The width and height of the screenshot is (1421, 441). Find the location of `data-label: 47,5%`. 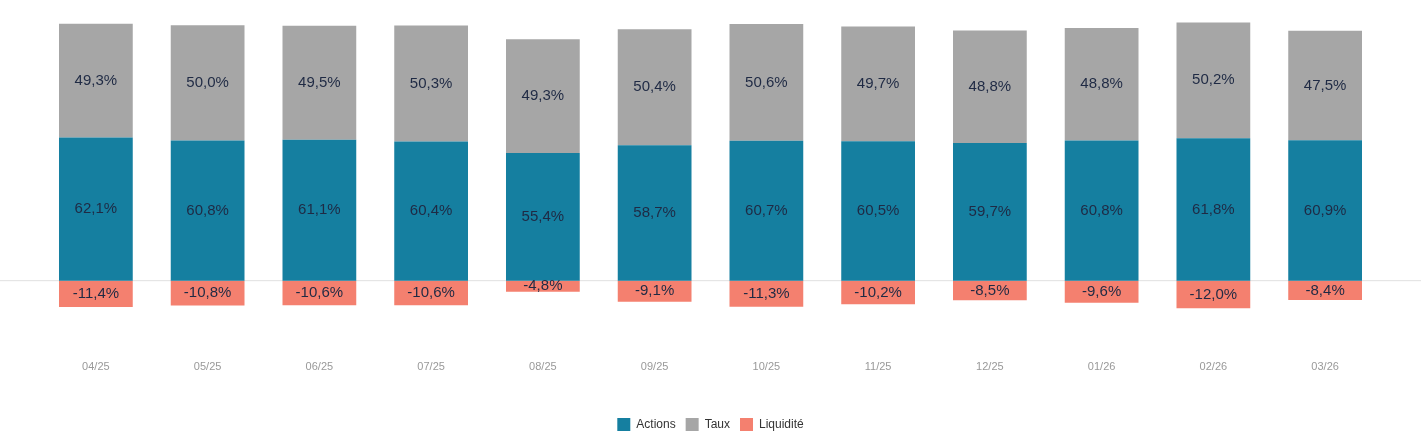

data-label: 47,5% is located at coordinates (1325, 84).